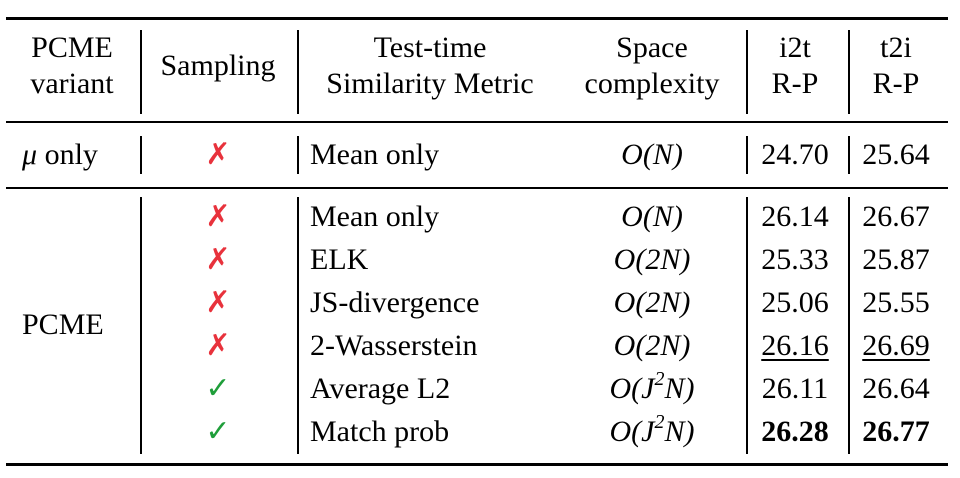  What do you see at coordinates (380, 388) in the screenshot?
I see `similarity-metric: Average L2` at bounding box center [380, 388].